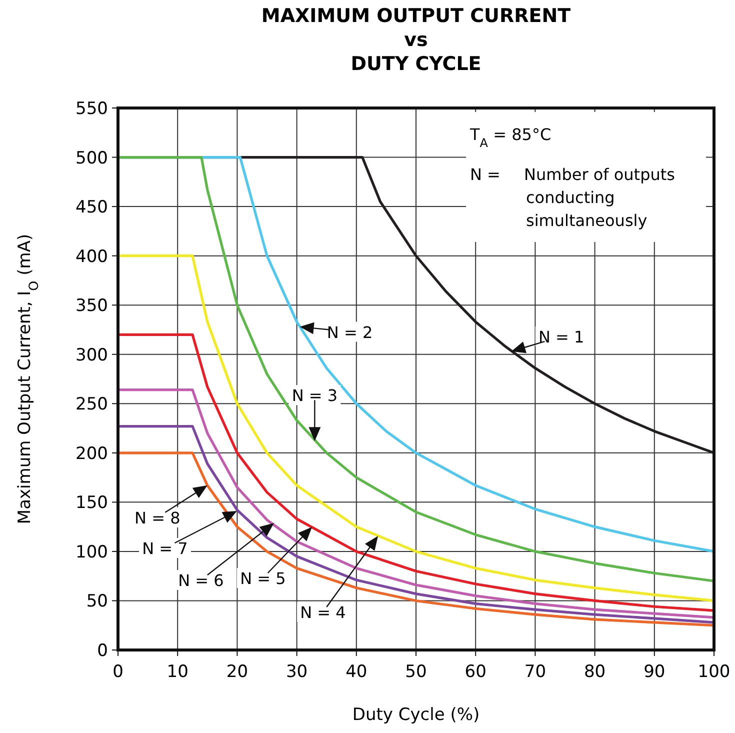  I want to click on y-tick-label: 0, so click(102, 651).